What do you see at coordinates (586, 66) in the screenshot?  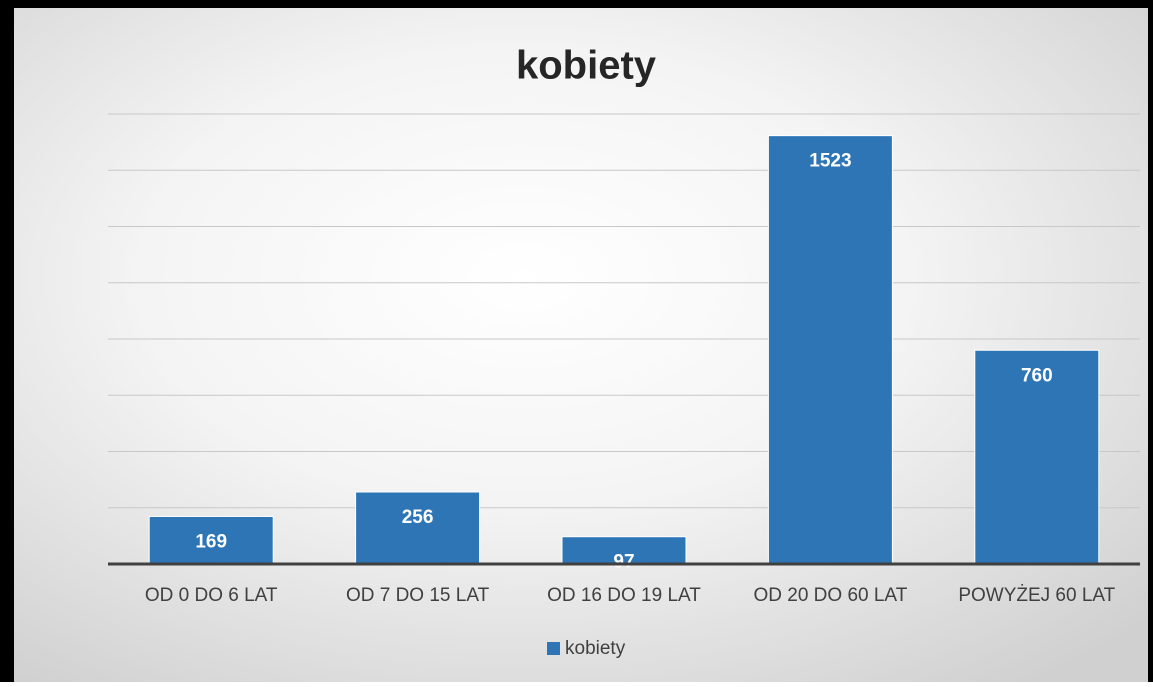 I see `chart-title: kobiety` at bounding box center [586, 66].